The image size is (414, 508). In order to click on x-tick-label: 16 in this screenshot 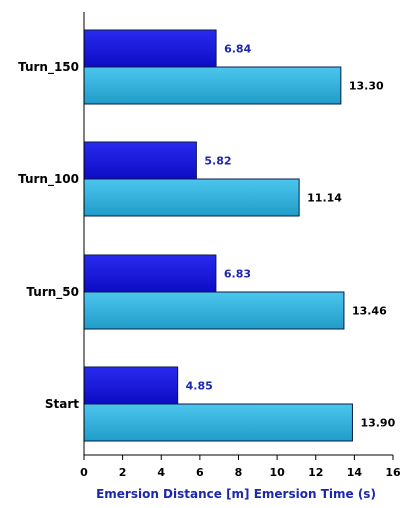, I will do `click(393, 472)`.